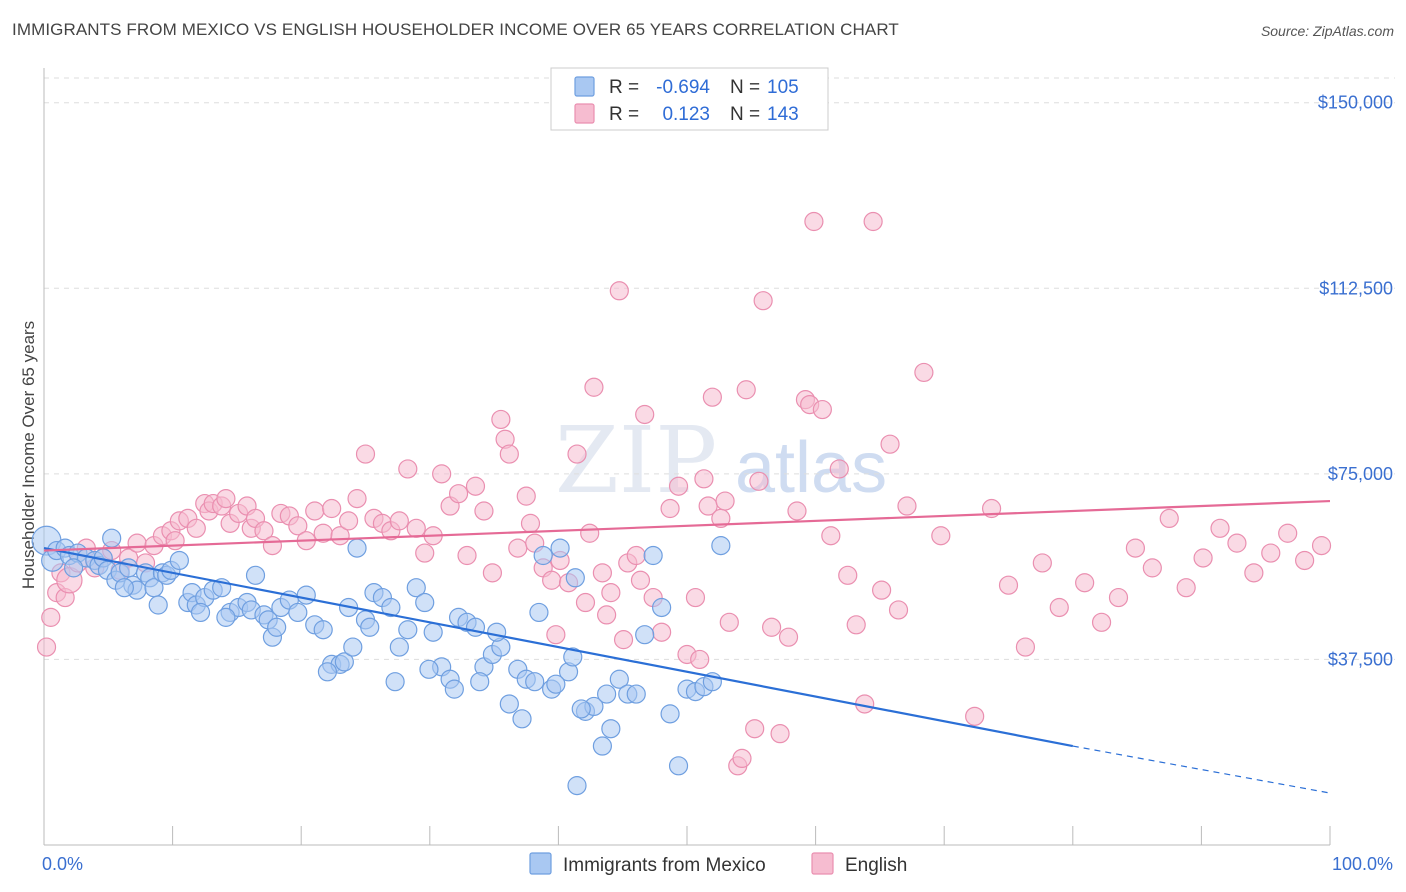 The height and width of the screenshot is (892, 1406). I want to click on trend-line-english, so click(687, 525).